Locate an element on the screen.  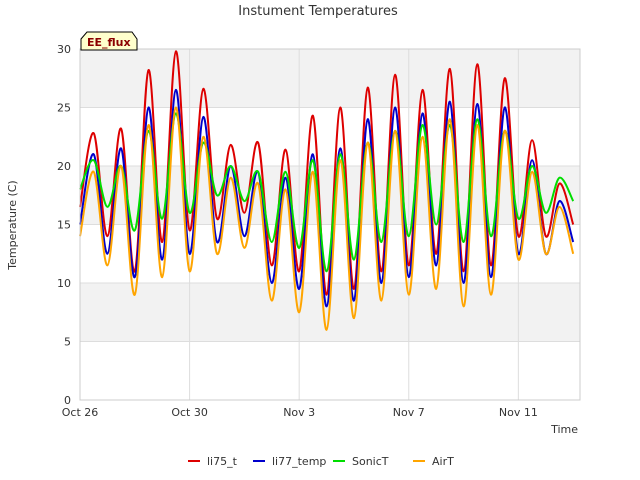
x-axis-ticks: Oct 26 Oct 30 Nov 3 Nov 7 Nov 11 is located at coordinates (300, 412).